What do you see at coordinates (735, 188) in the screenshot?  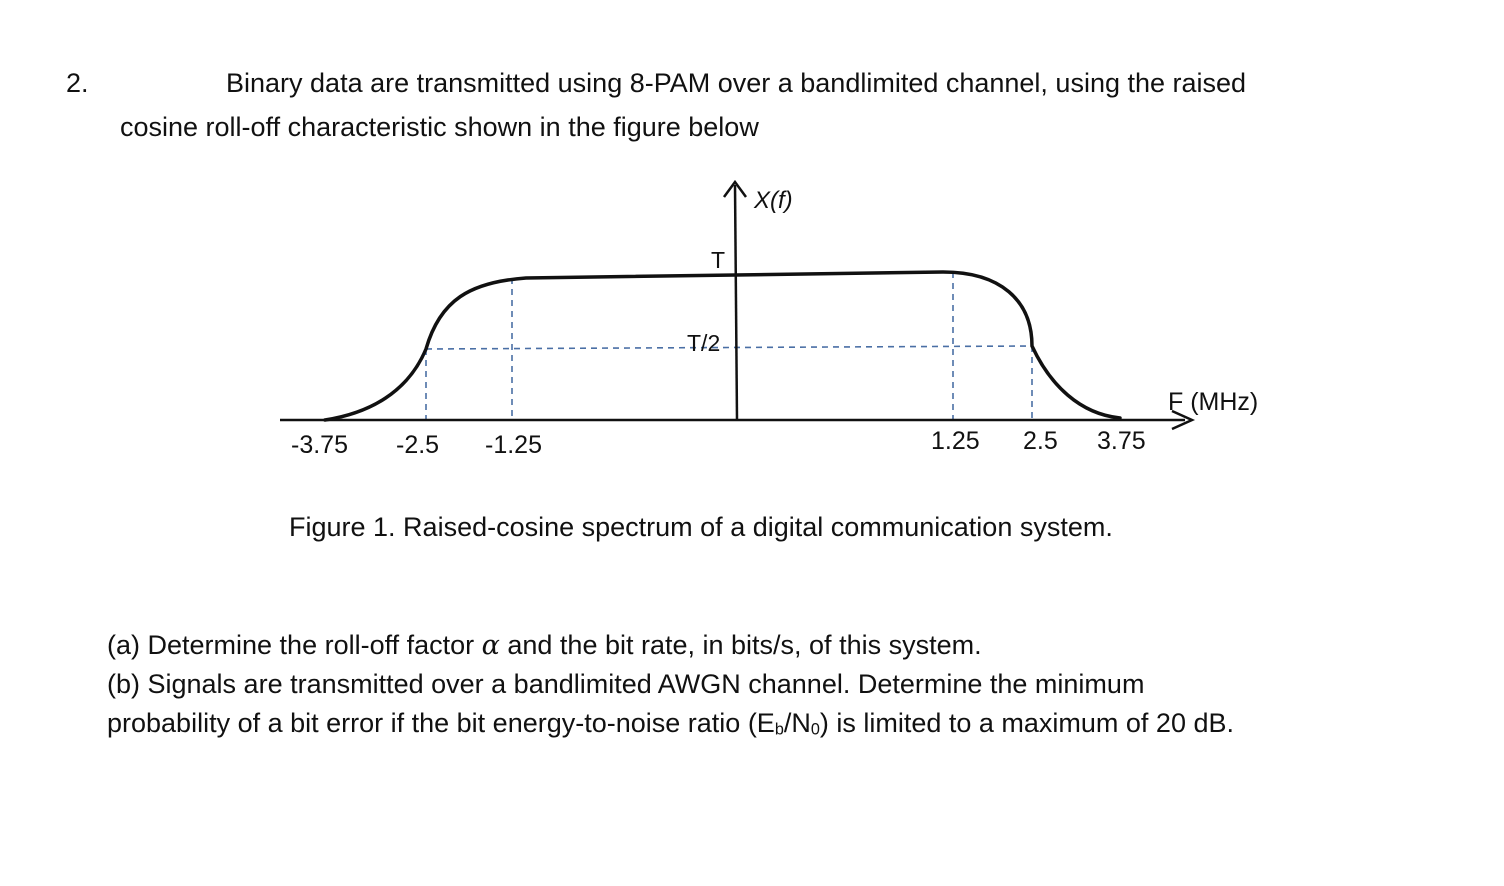 I see `y-axis-arrowhead` at bounding box center [735, 188].